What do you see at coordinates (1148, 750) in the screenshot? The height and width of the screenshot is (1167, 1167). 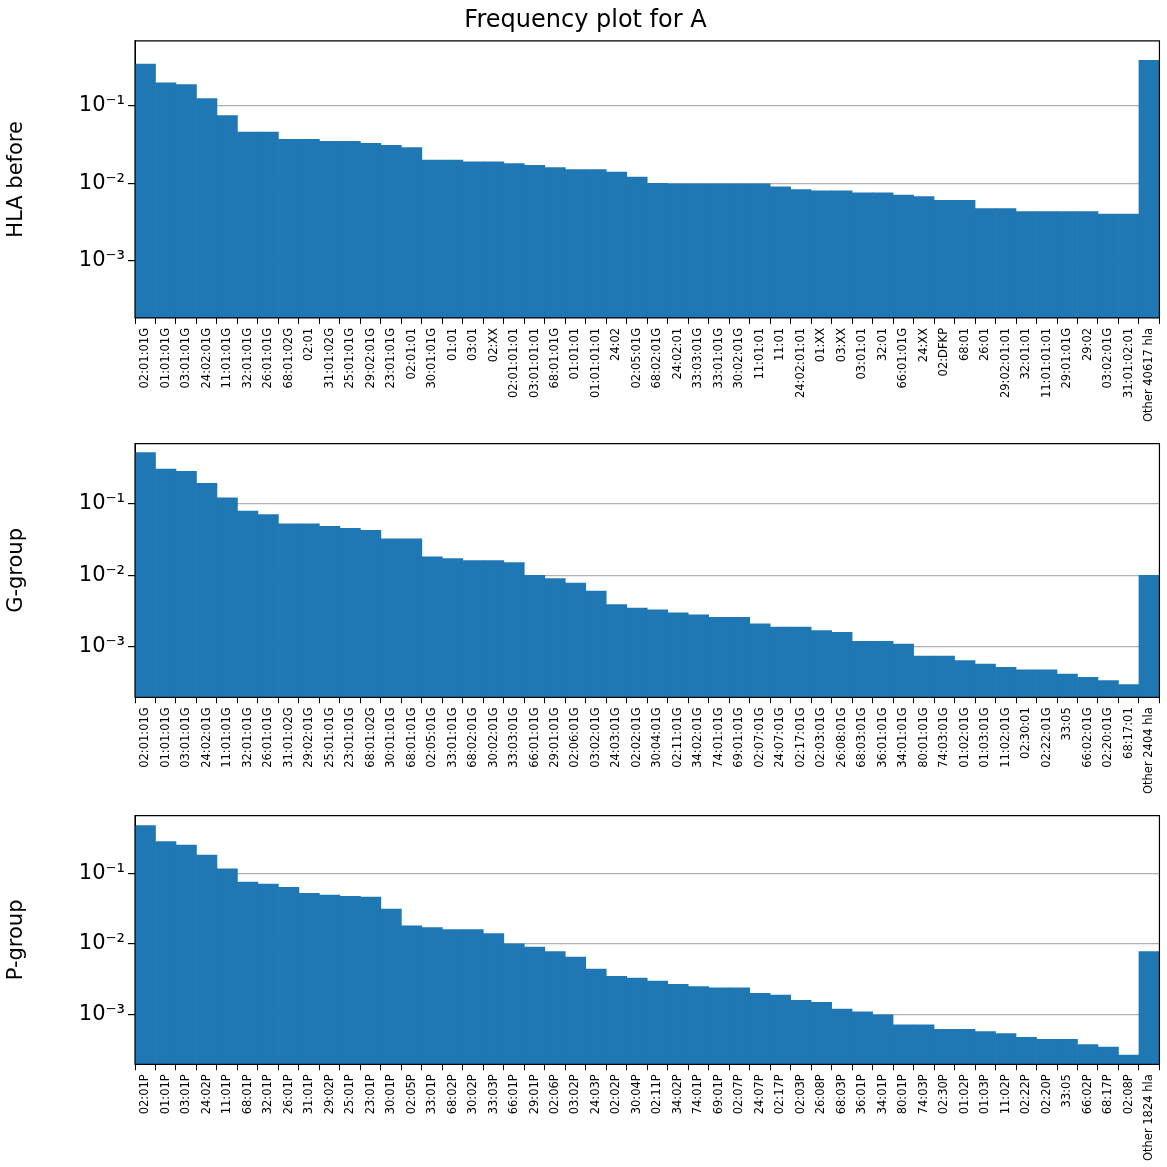 I see `x-tick-label: Other 2404 hla` at bounding box center [1148, 750].